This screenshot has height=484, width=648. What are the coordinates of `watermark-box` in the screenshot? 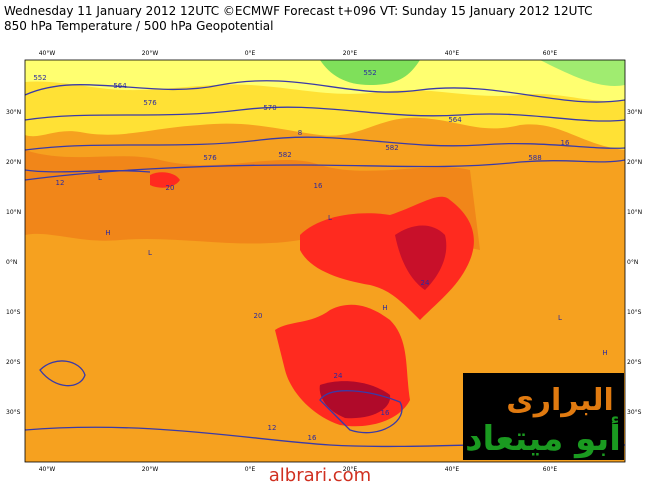 It's located at (543, 416).